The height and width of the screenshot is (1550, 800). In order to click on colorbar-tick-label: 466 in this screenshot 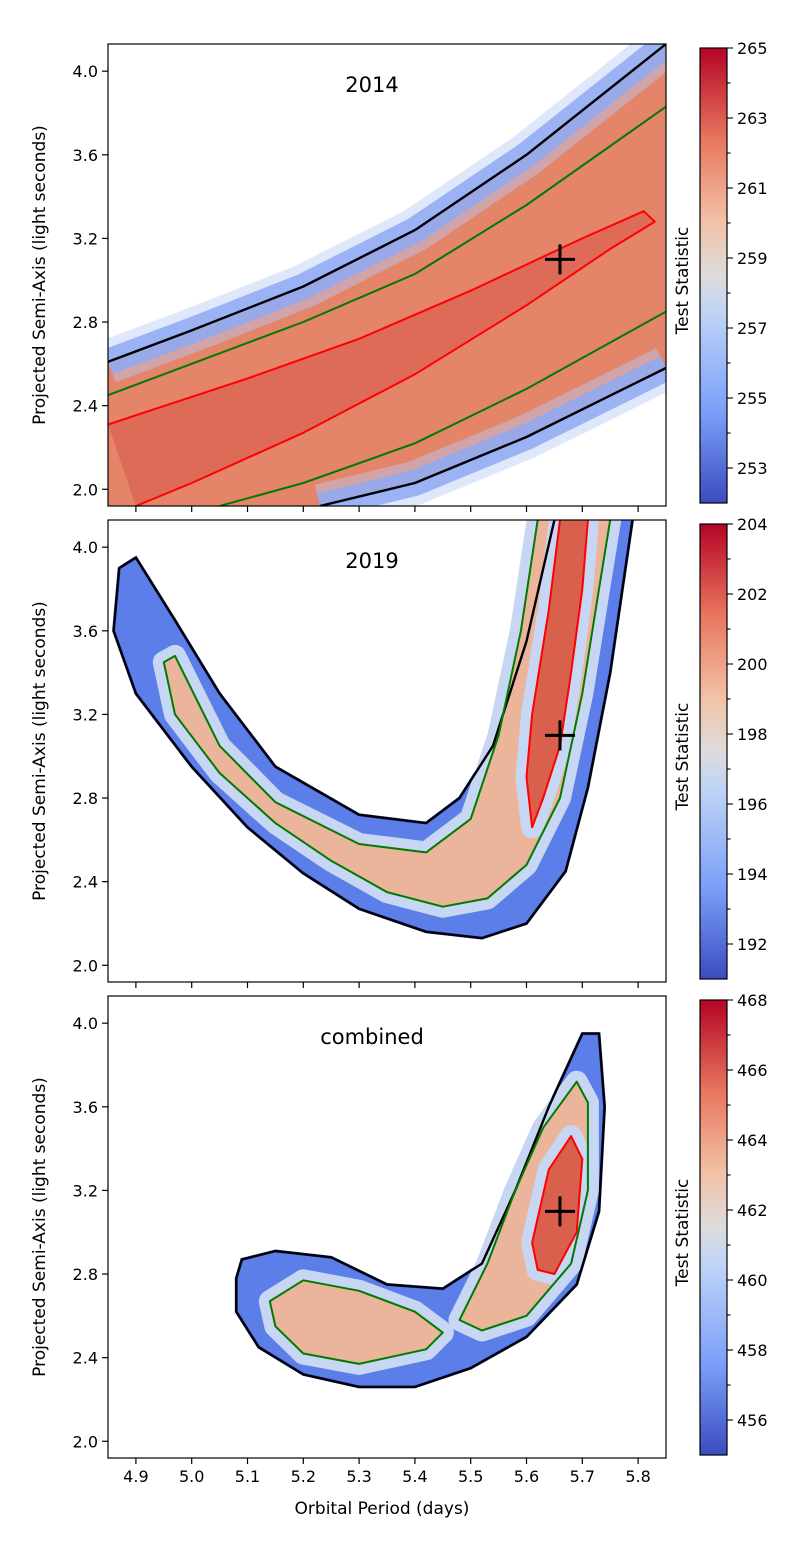, I will do `click(752, 1070)`.